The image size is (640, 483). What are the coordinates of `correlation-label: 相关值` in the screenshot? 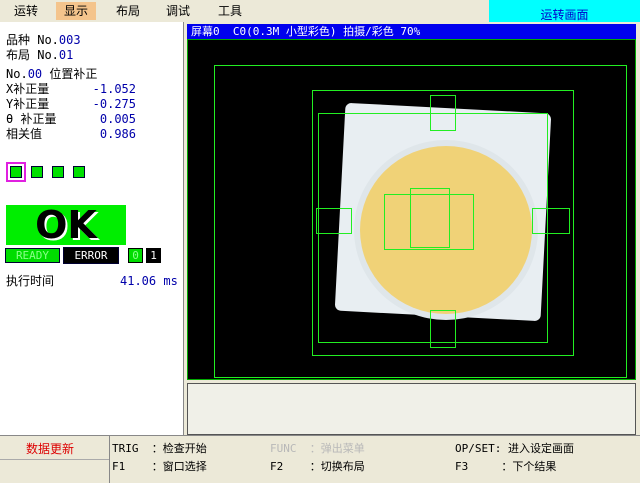 It's located at (24, 134).